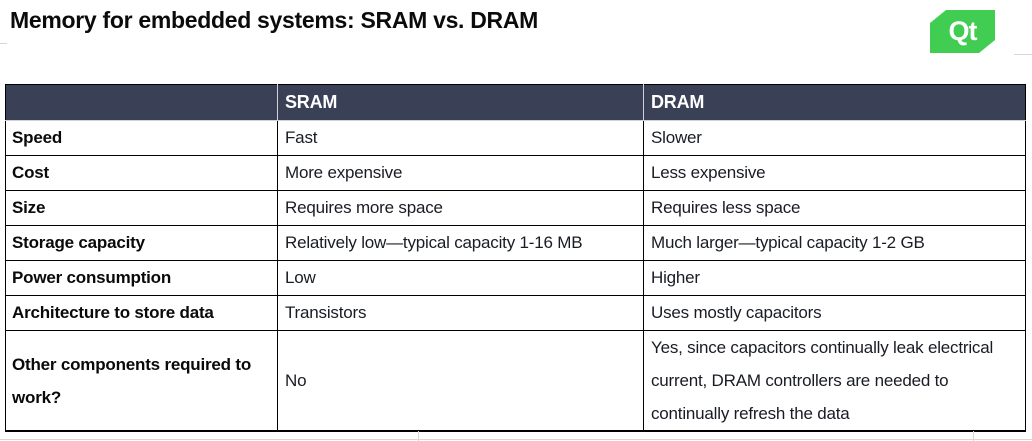 Image resolution: width=1032 pixels, height=441 pixels. Describe the element at coordinates (834, 313) in the screenshot. I see `dram-value: Uses mostly capacitors` at that location.